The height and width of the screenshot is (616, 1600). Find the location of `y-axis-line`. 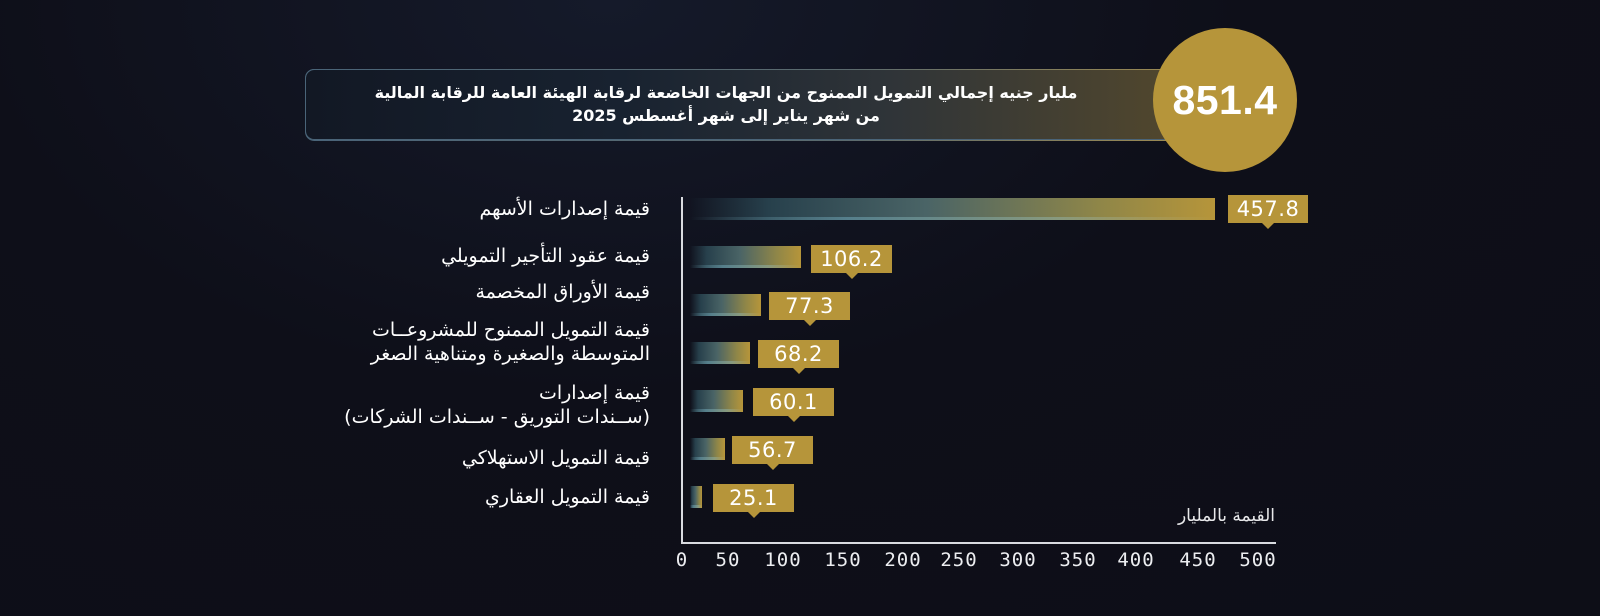

y-axis-line is located at coordinates (682, 370).